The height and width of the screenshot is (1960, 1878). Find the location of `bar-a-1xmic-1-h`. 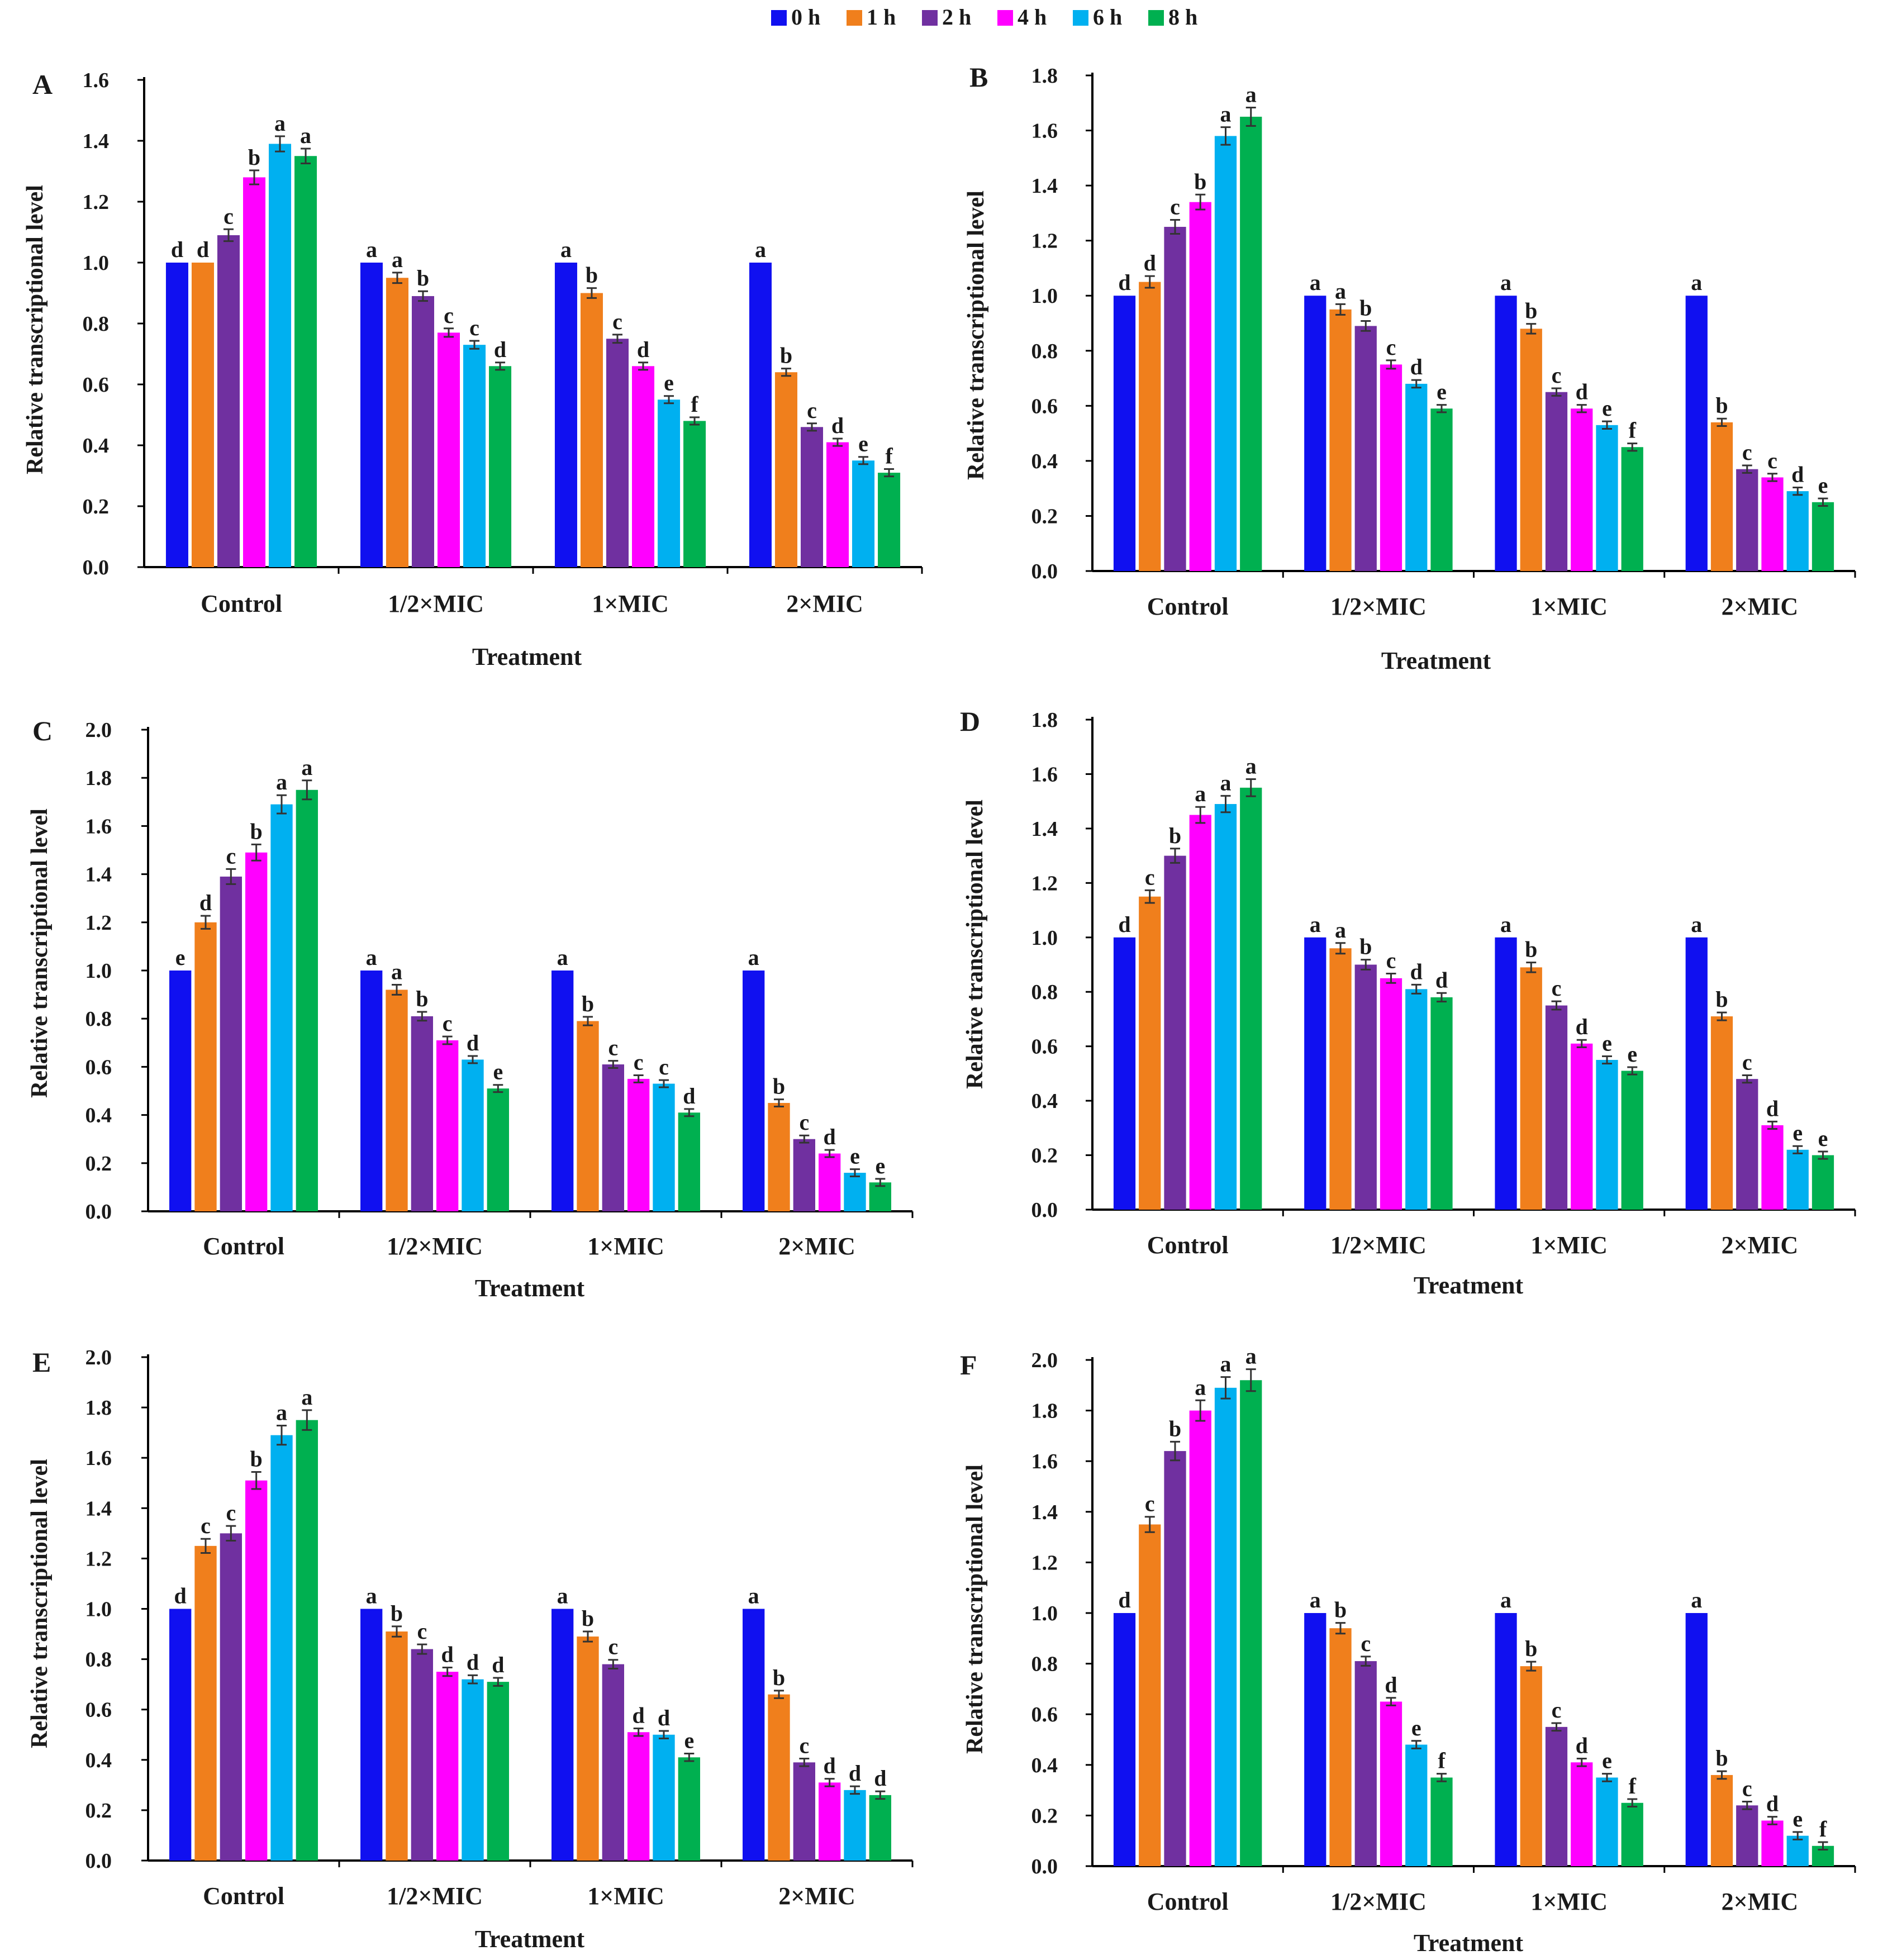

bar-a-1xmic-1-h is located at coordinates (591, 430).